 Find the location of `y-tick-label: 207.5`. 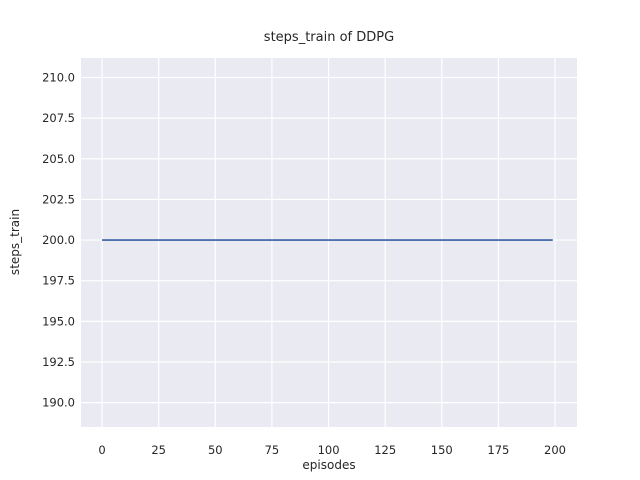

y-tick-label: 207.5 is located at coordinates (58, 118).